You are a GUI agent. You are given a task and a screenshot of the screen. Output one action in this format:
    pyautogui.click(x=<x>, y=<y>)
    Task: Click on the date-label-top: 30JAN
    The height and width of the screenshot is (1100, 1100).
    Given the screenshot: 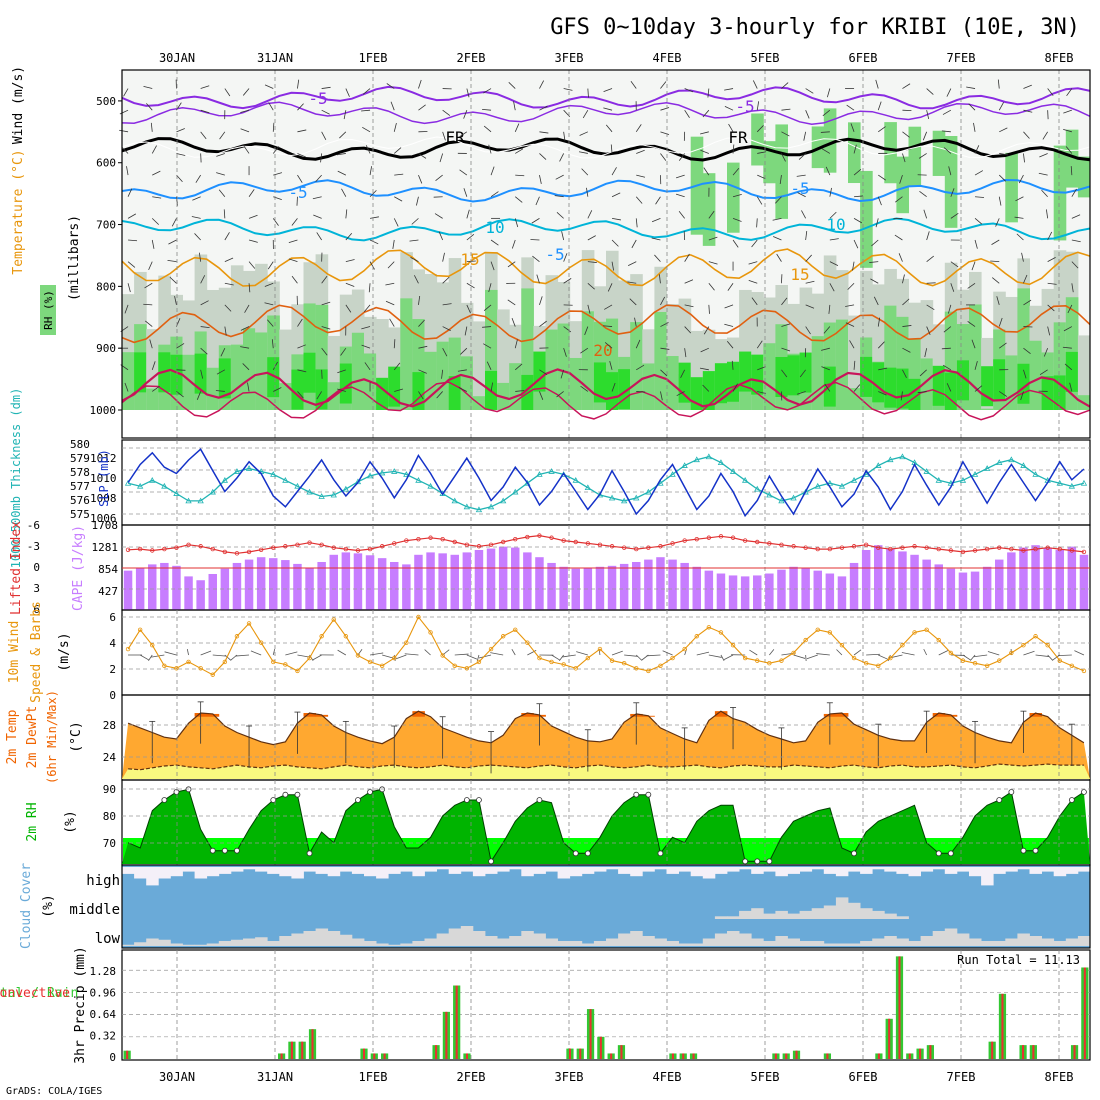 What is the action you would take?
    pyautogui.click(x=177, y=58)
    